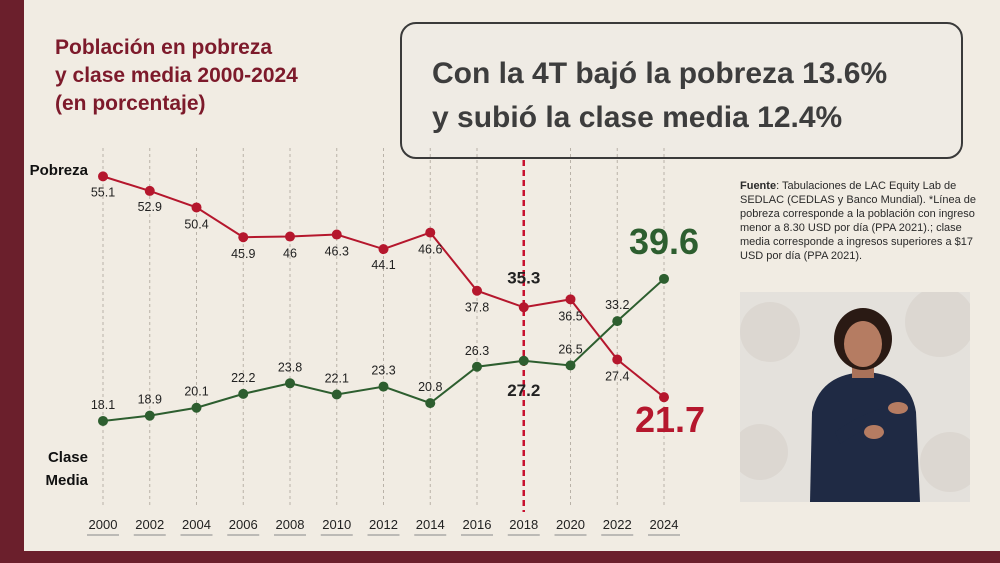 The image size is (1000, 563). Describe the element at coordinates (149, 524) in the screenshot. I see `x-tick-label: 2002` at that location.